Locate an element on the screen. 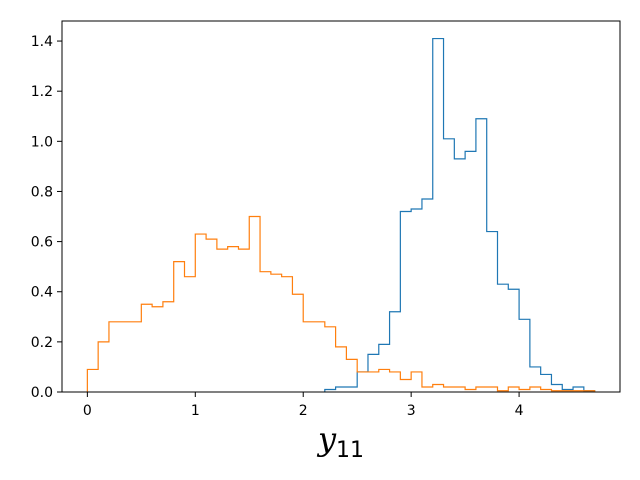  x-axis-label-subscript: 11 is located at coordinates (350, 450).